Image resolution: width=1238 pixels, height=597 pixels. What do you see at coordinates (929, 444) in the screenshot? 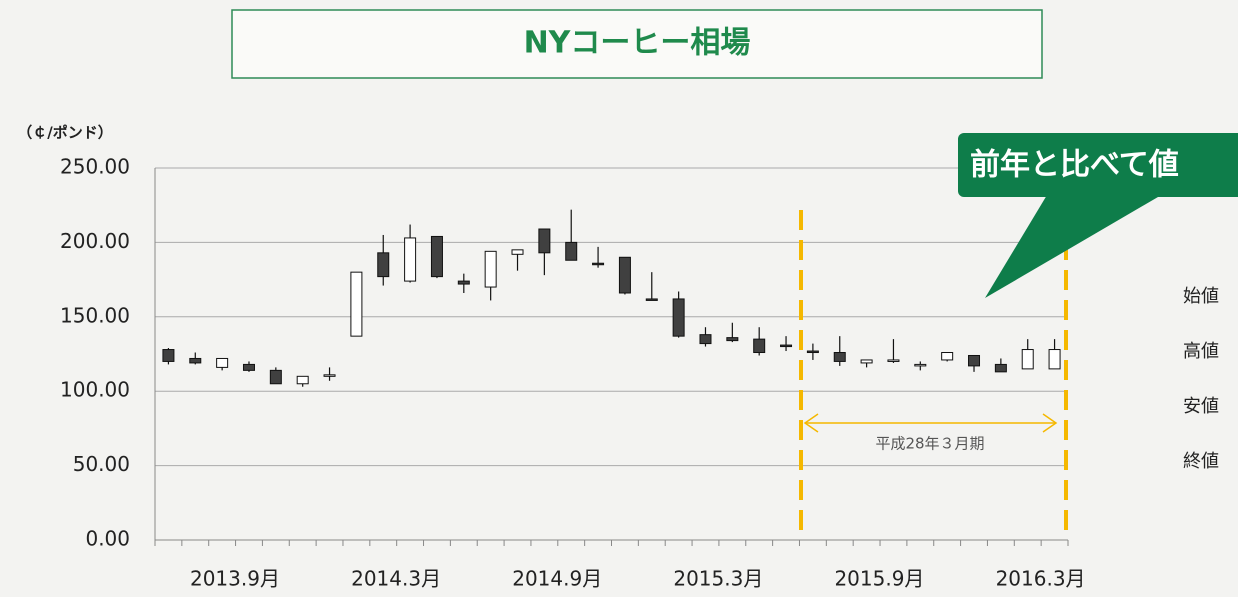
I see `period-label: 平成28年３月期` at bounding box center [929, 444].